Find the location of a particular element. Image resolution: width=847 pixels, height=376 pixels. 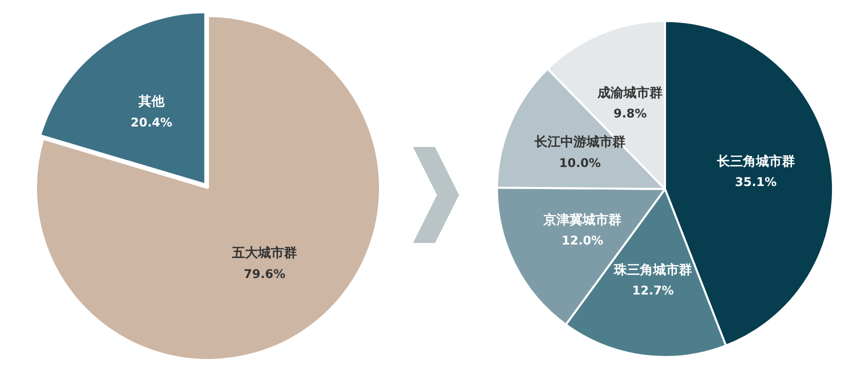

data-label: 79.6% is located at coordinates (265, 273).